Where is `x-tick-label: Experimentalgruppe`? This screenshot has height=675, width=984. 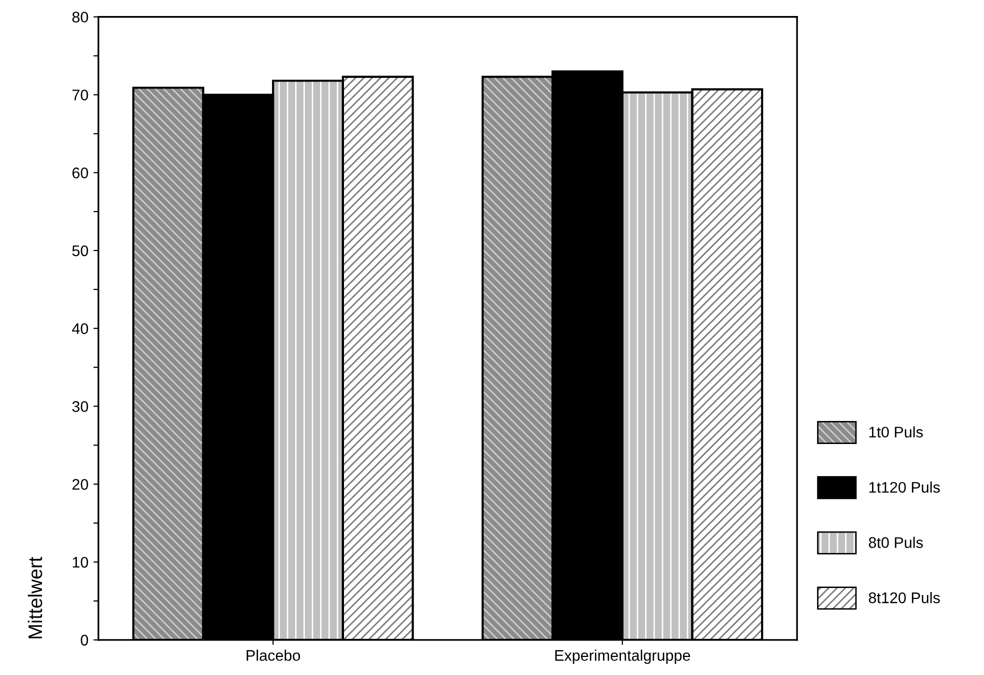
x-tick-label: Experimentalgruppe is located at coordinates (622, 657).